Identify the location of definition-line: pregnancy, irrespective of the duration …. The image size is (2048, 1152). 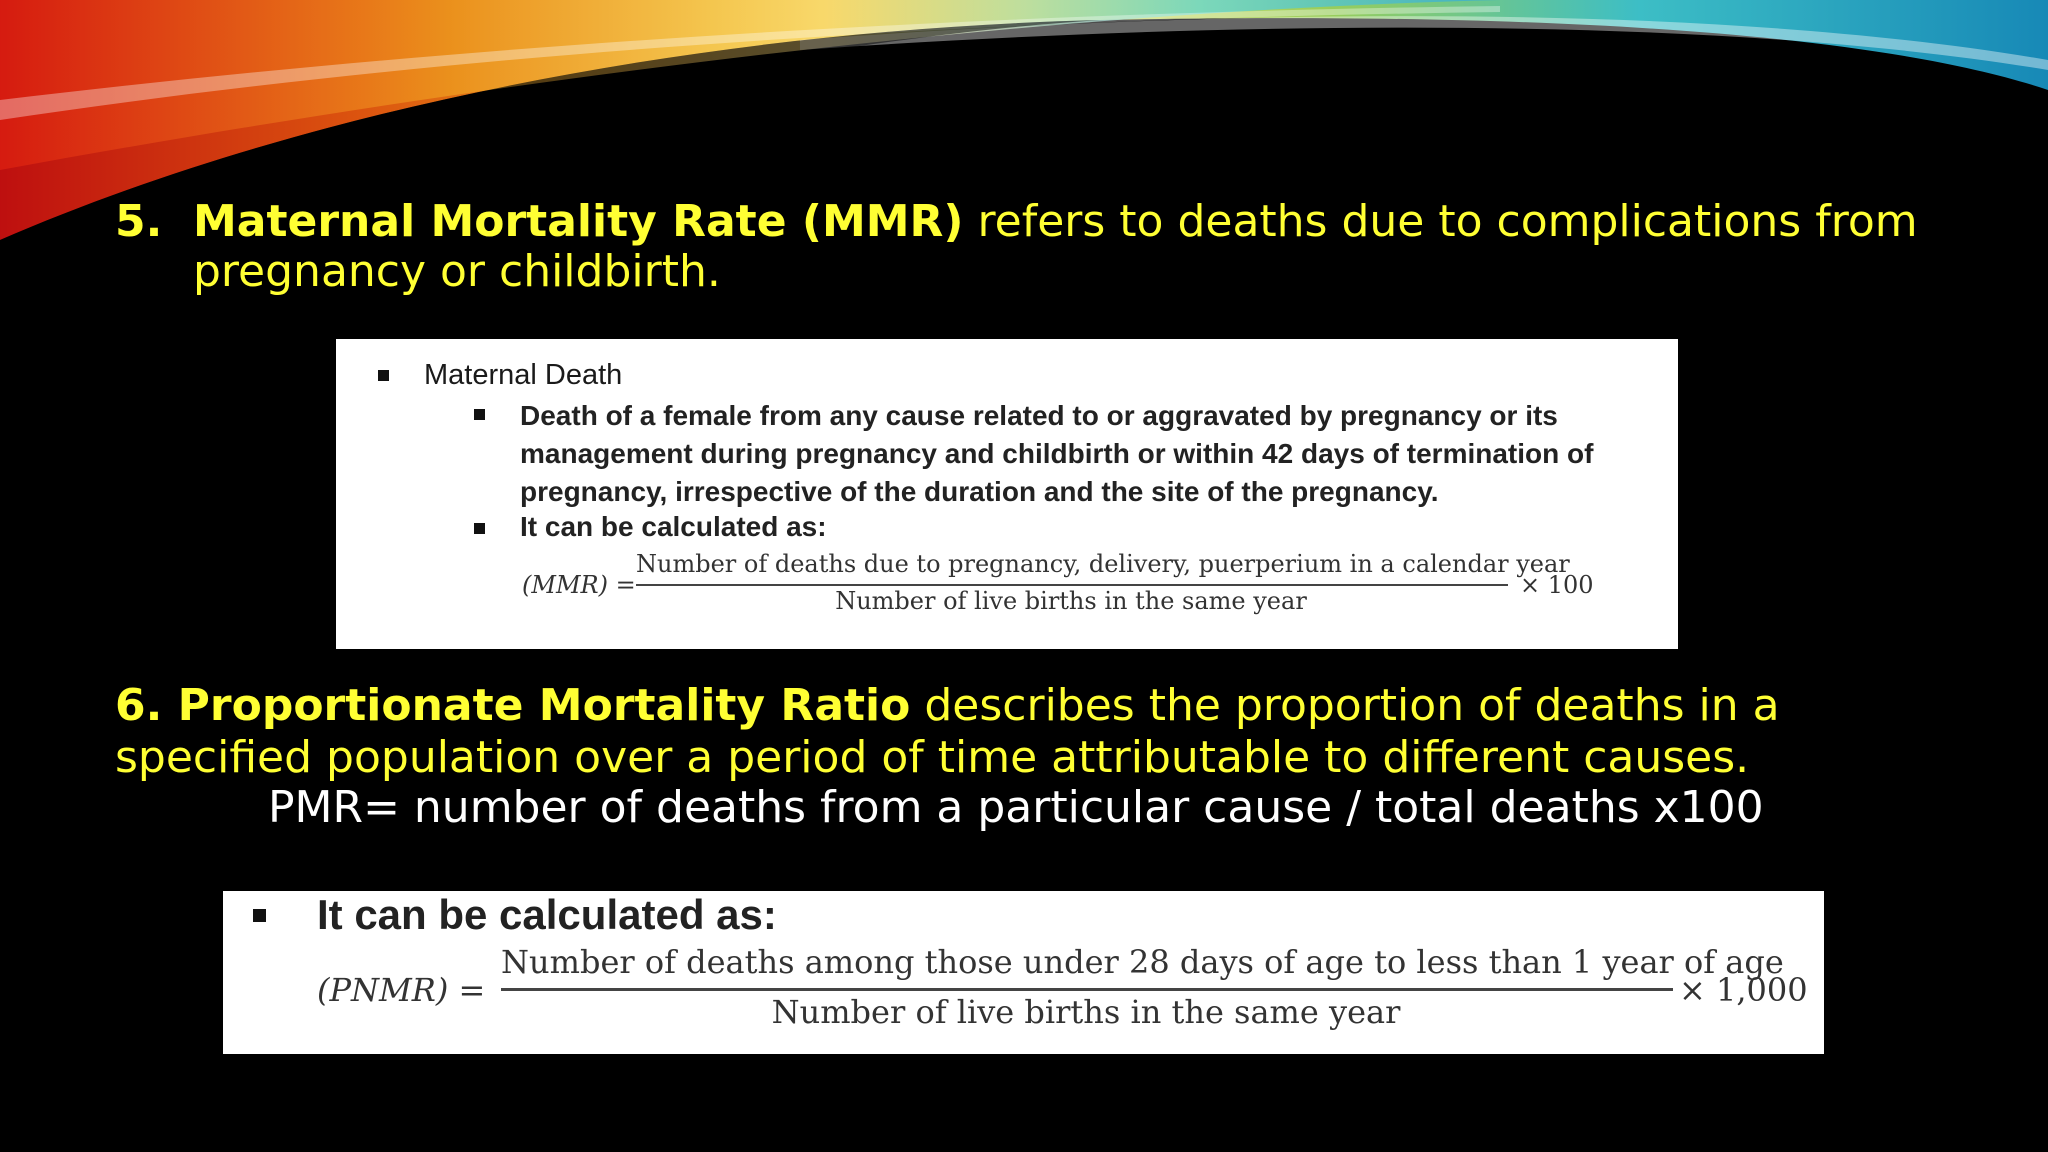
(979, 491).